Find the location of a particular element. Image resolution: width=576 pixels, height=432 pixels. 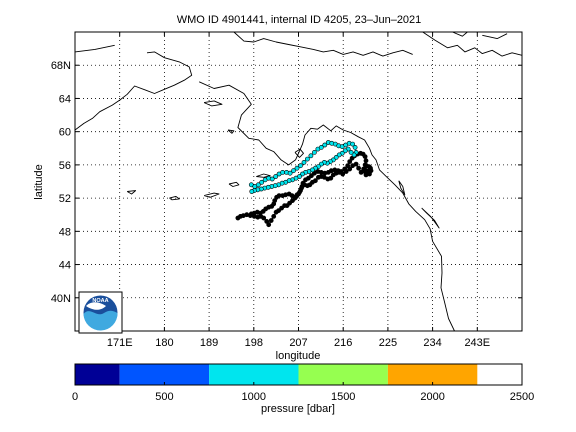

colorbar-tick-label: 0 is located at coordinates (75, 397).